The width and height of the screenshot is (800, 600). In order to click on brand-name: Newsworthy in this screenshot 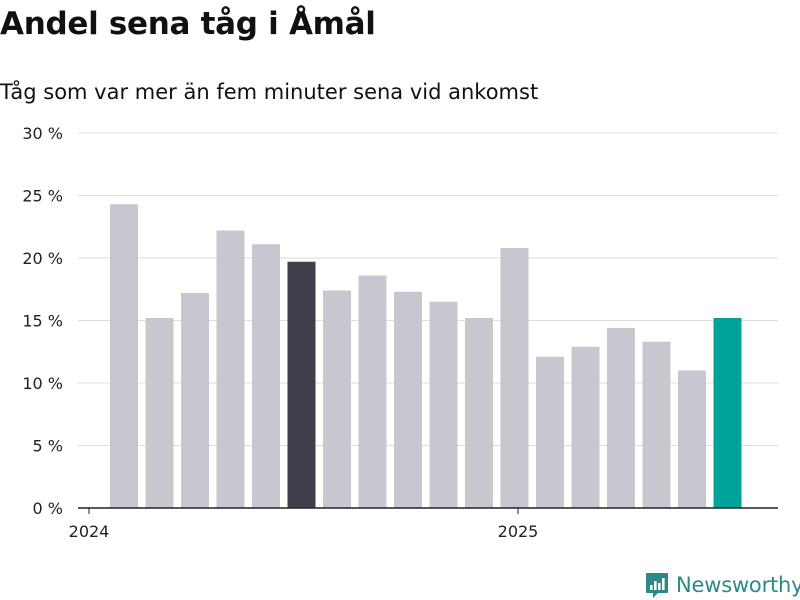, I will do `click(738, 585)`.